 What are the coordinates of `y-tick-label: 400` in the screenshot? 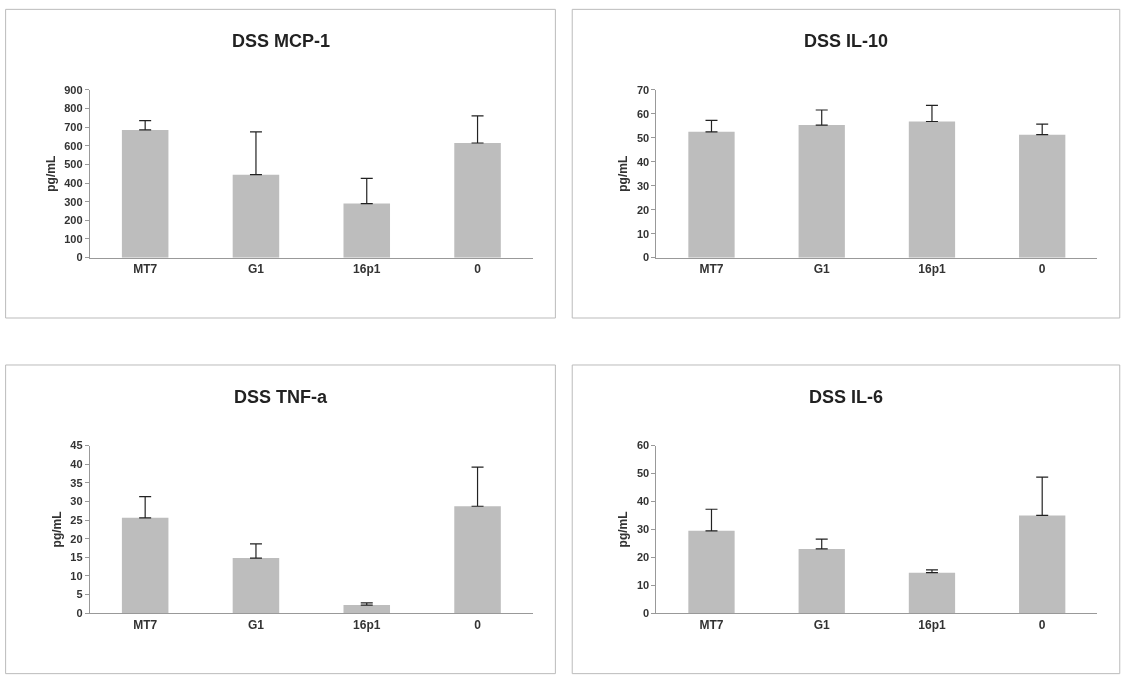 It's located at (73, 182).